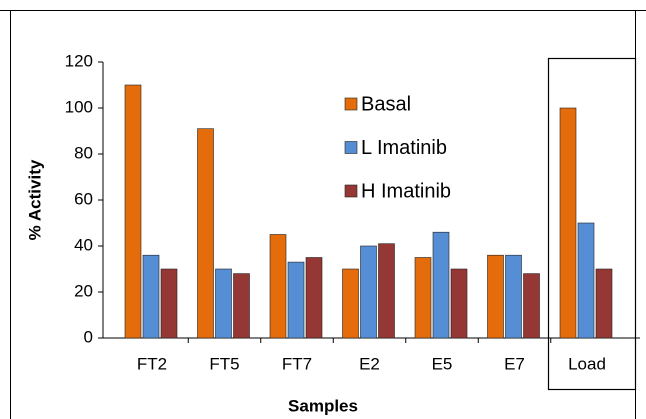  Describe the element at coordinates (406, 191) in the screenshot. I see `legend-label: H Imatinib` at that location.